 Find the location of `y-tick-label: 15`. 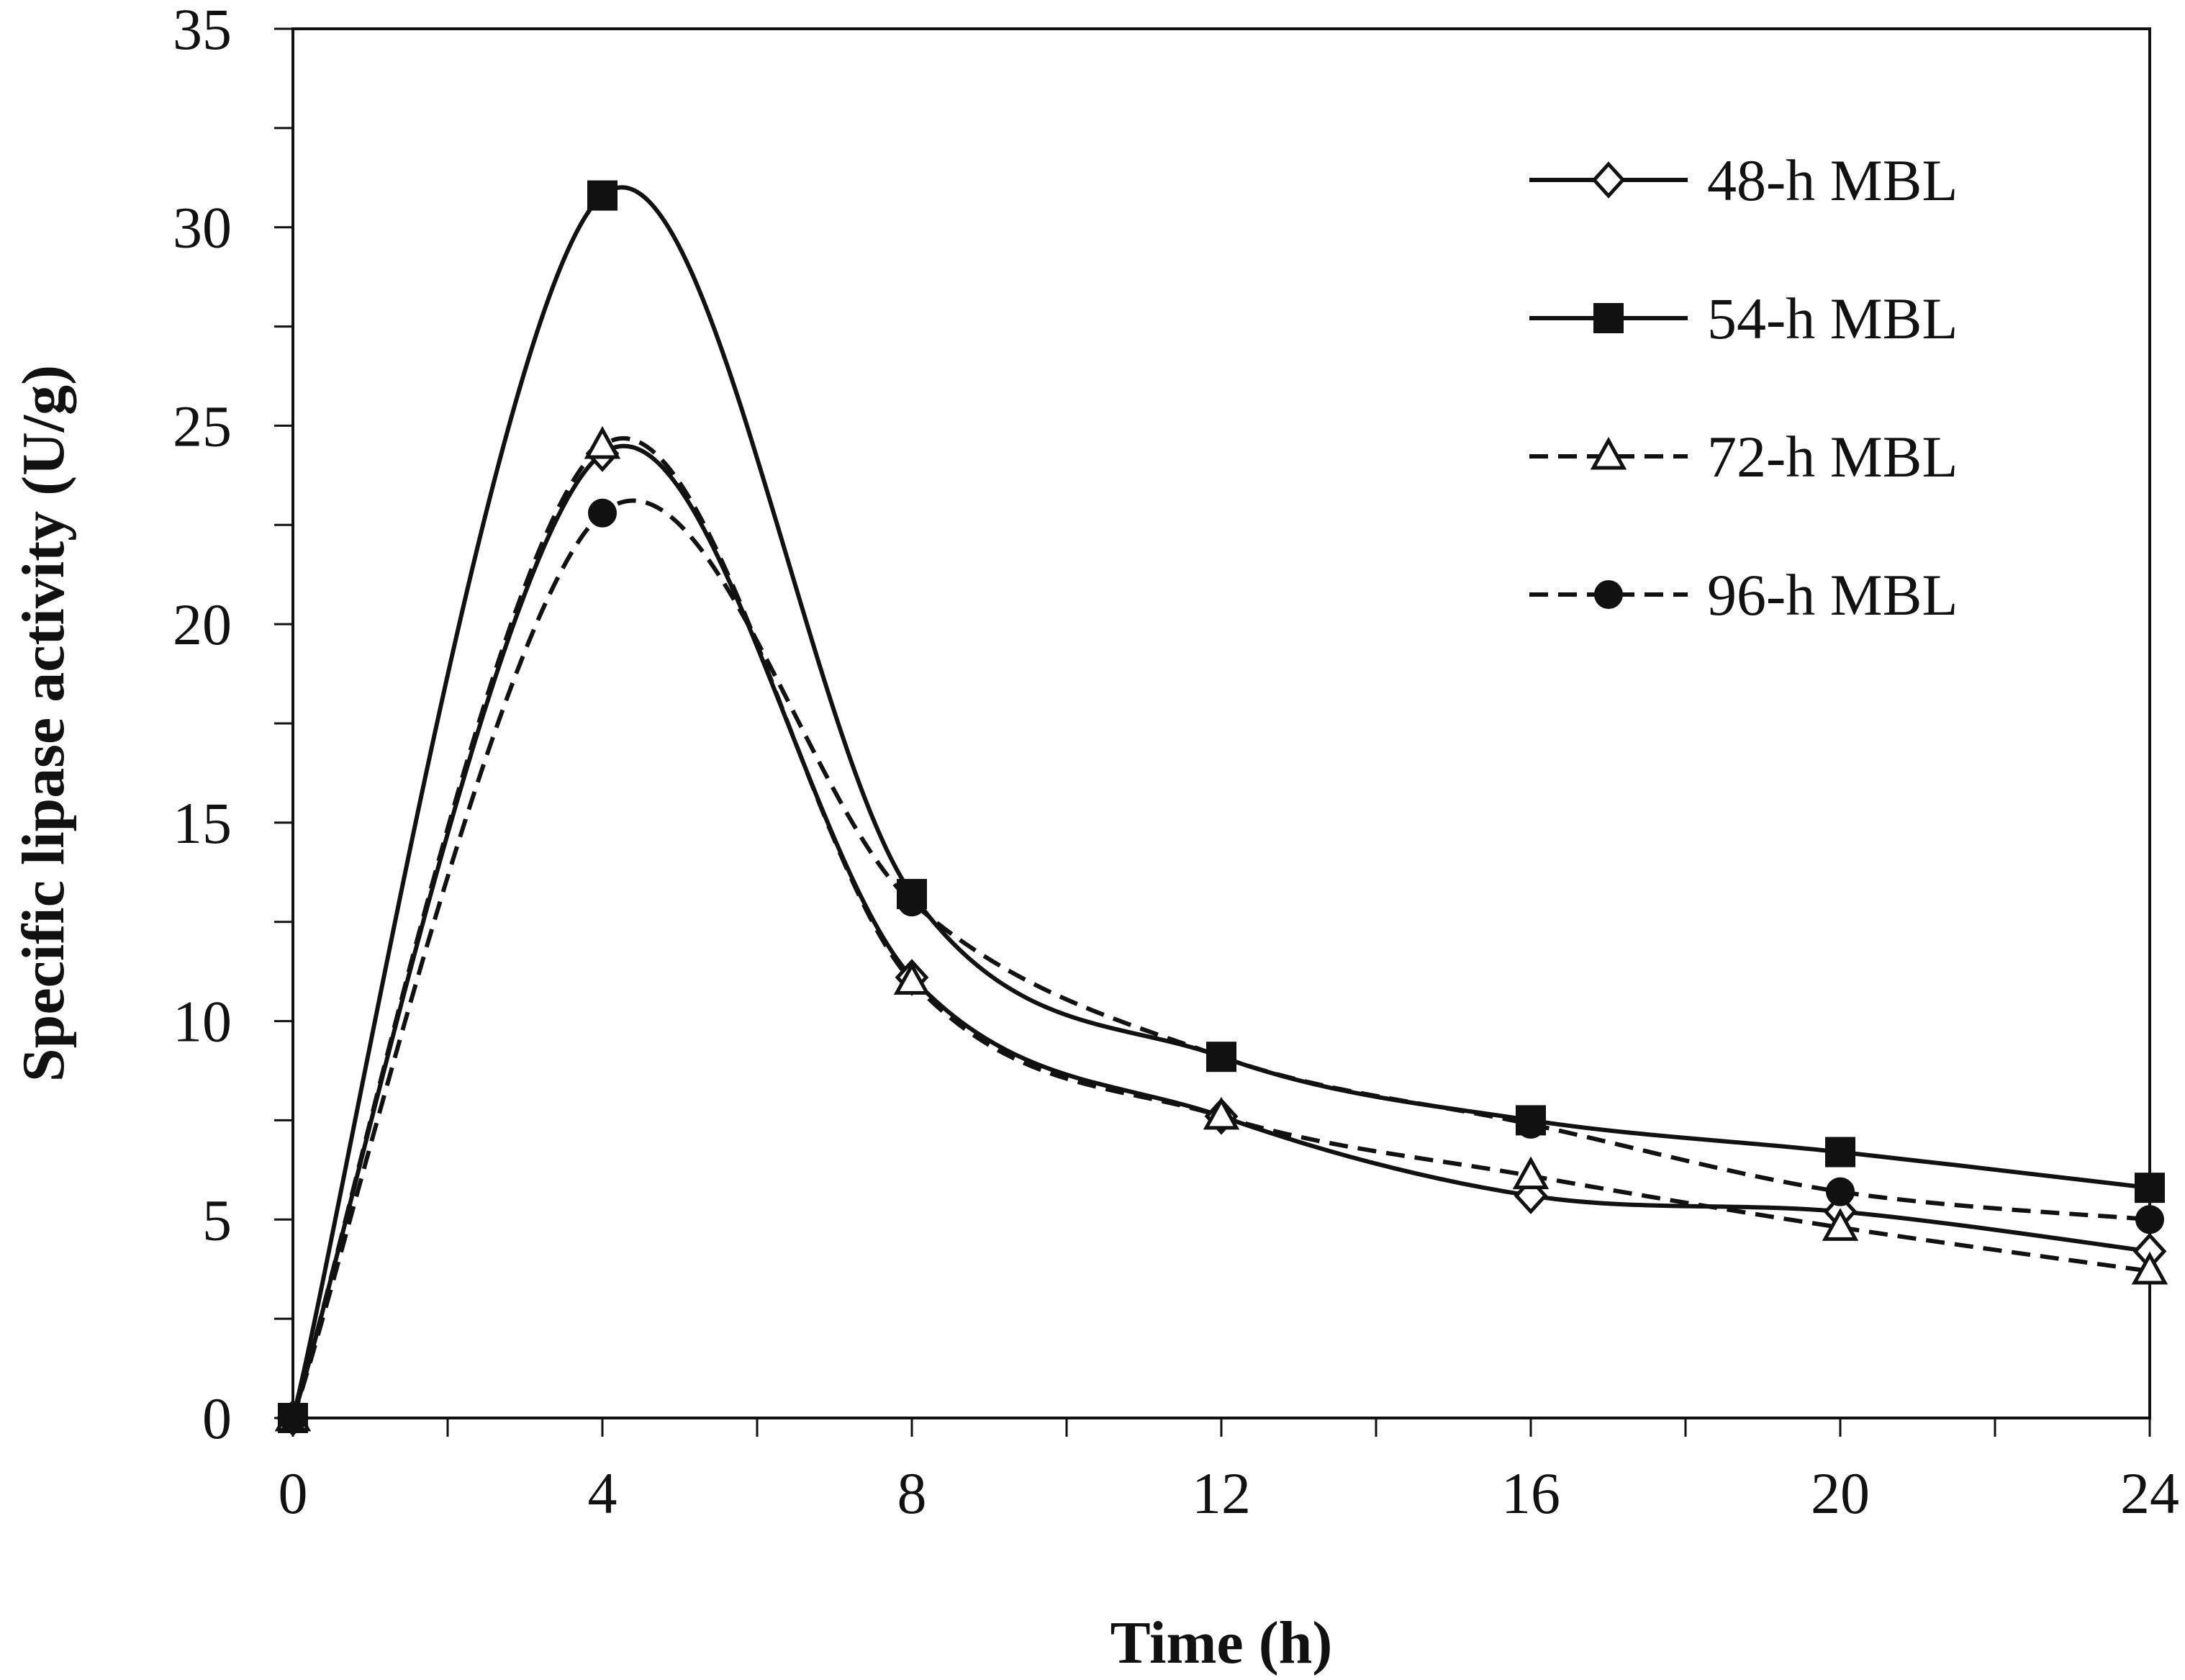

y-tick-label: 15 is located at coordinates (203, 823).